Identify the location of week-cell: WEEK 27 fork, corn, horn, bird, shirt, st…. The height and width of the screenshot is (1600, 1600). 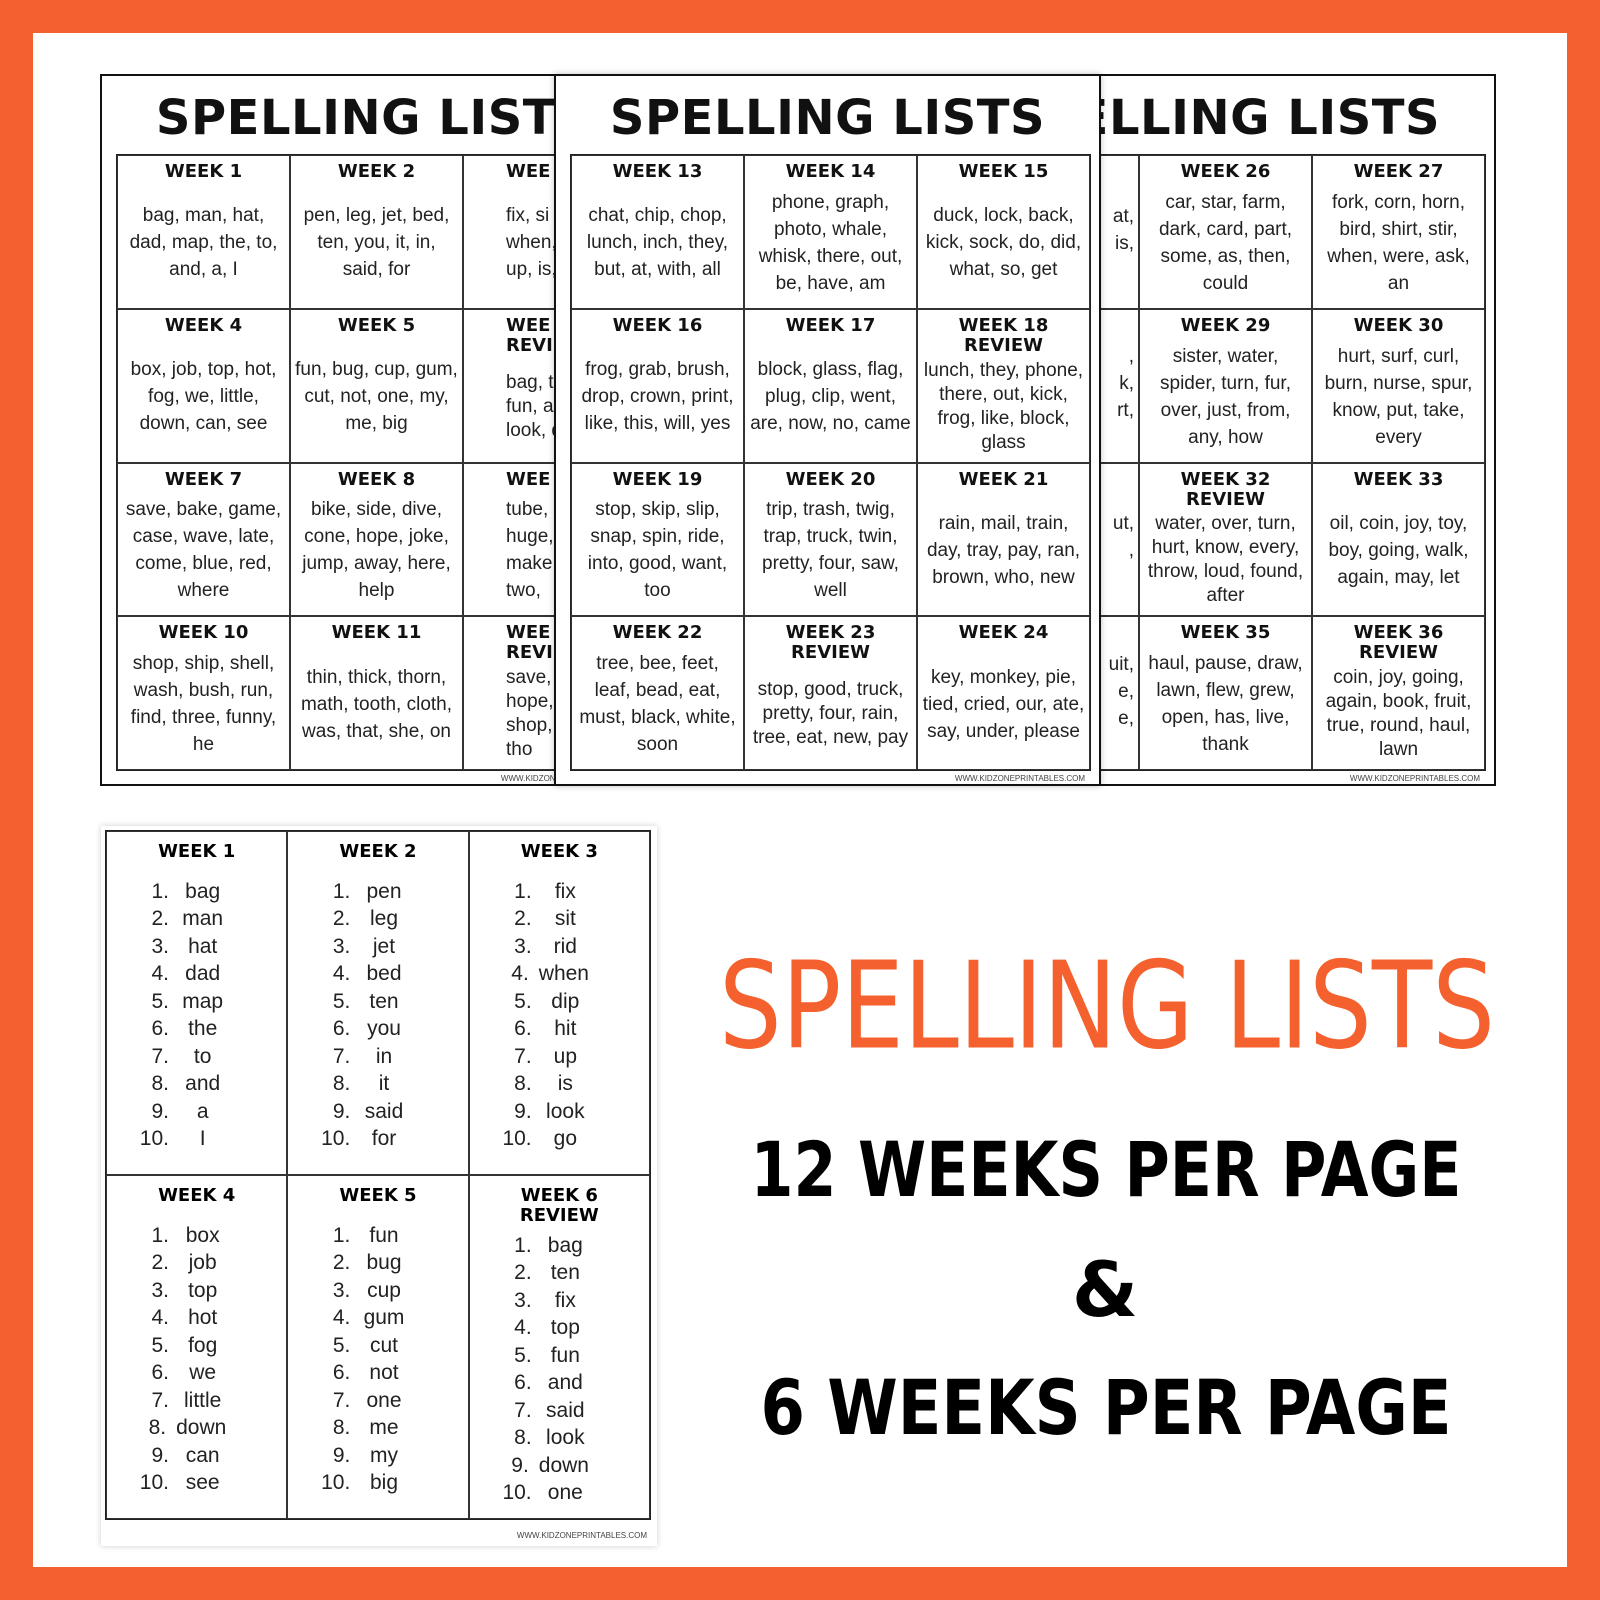
(1398, 232).